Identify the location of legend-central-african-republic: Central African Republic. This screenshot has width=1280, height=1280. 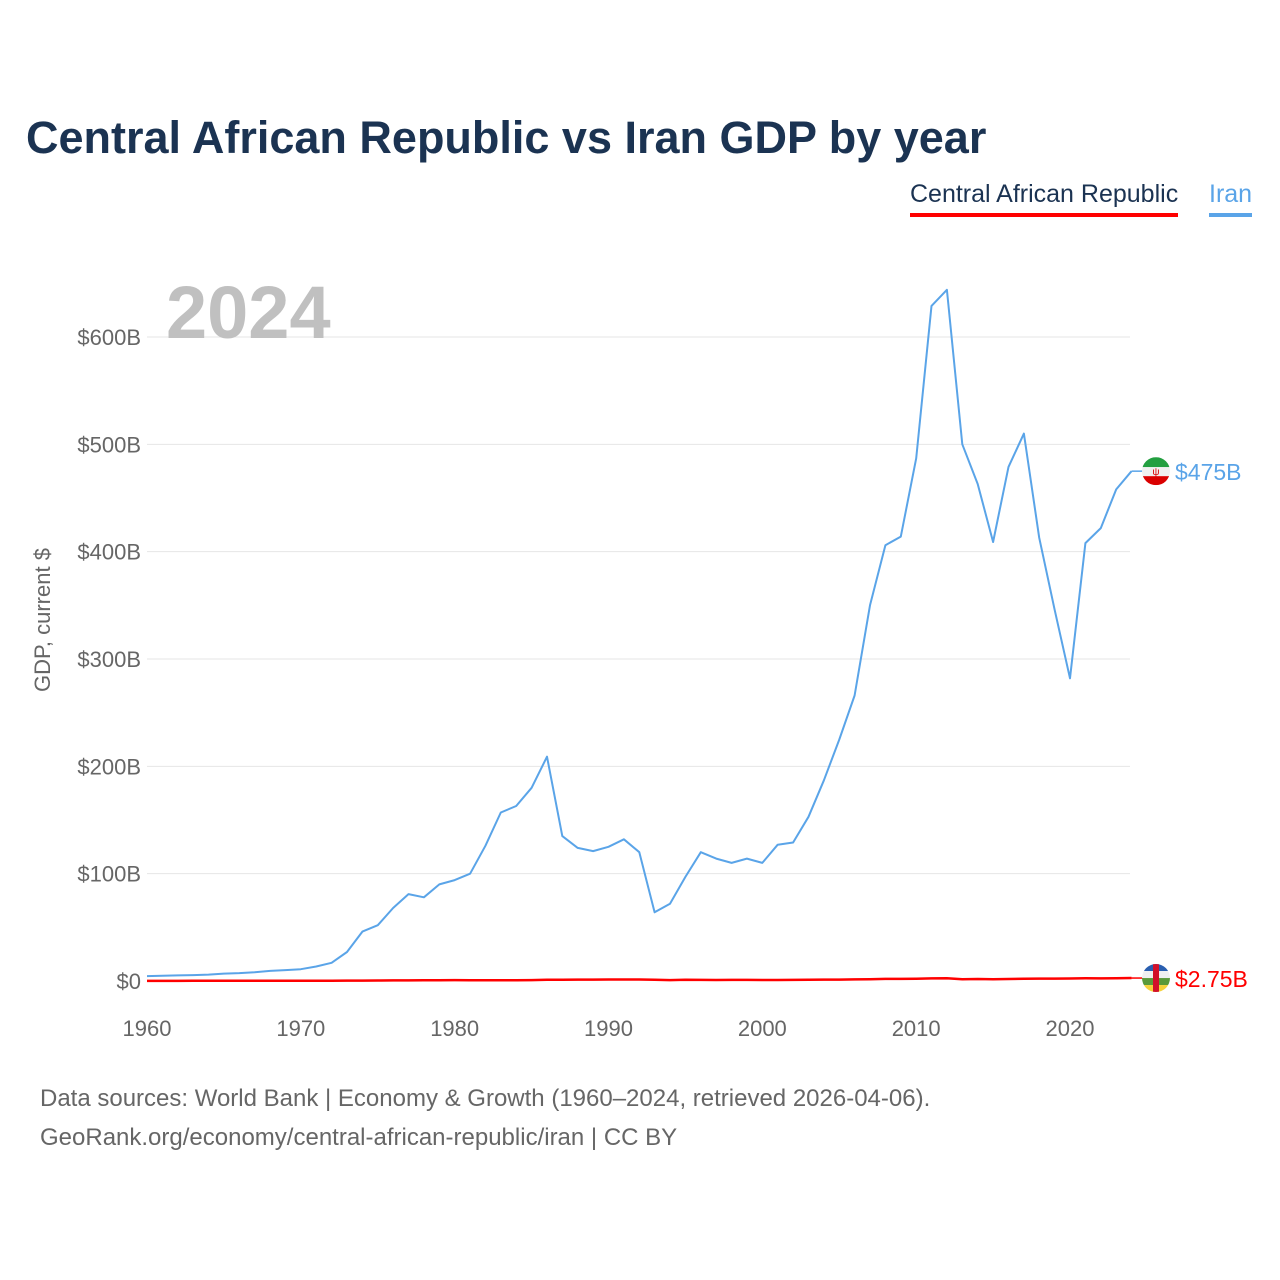
(1044, 198).